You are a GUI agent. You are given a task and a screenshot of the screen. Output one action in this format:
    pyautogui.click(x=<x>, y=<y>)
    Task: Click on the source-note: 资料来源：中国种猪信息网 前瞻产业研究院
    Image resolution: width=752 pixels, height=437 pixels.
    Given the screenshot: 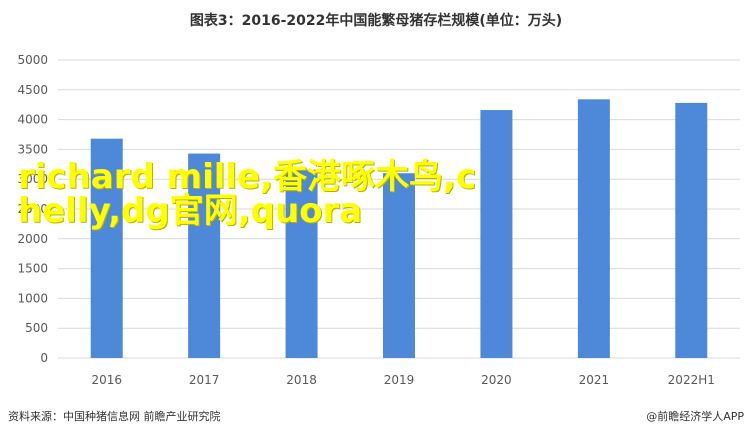 What is the action you would take?
    pyautogui.click(x=114, y=416)
    